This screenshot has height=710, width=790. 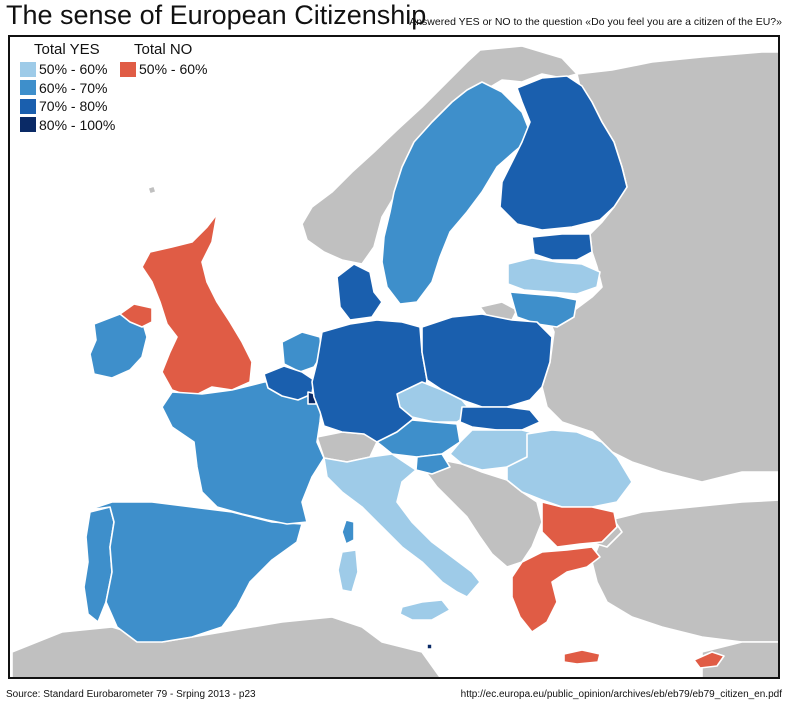 I want to click on legend-yes-item-2: 60% - 70%, so click(x=67, y=88).